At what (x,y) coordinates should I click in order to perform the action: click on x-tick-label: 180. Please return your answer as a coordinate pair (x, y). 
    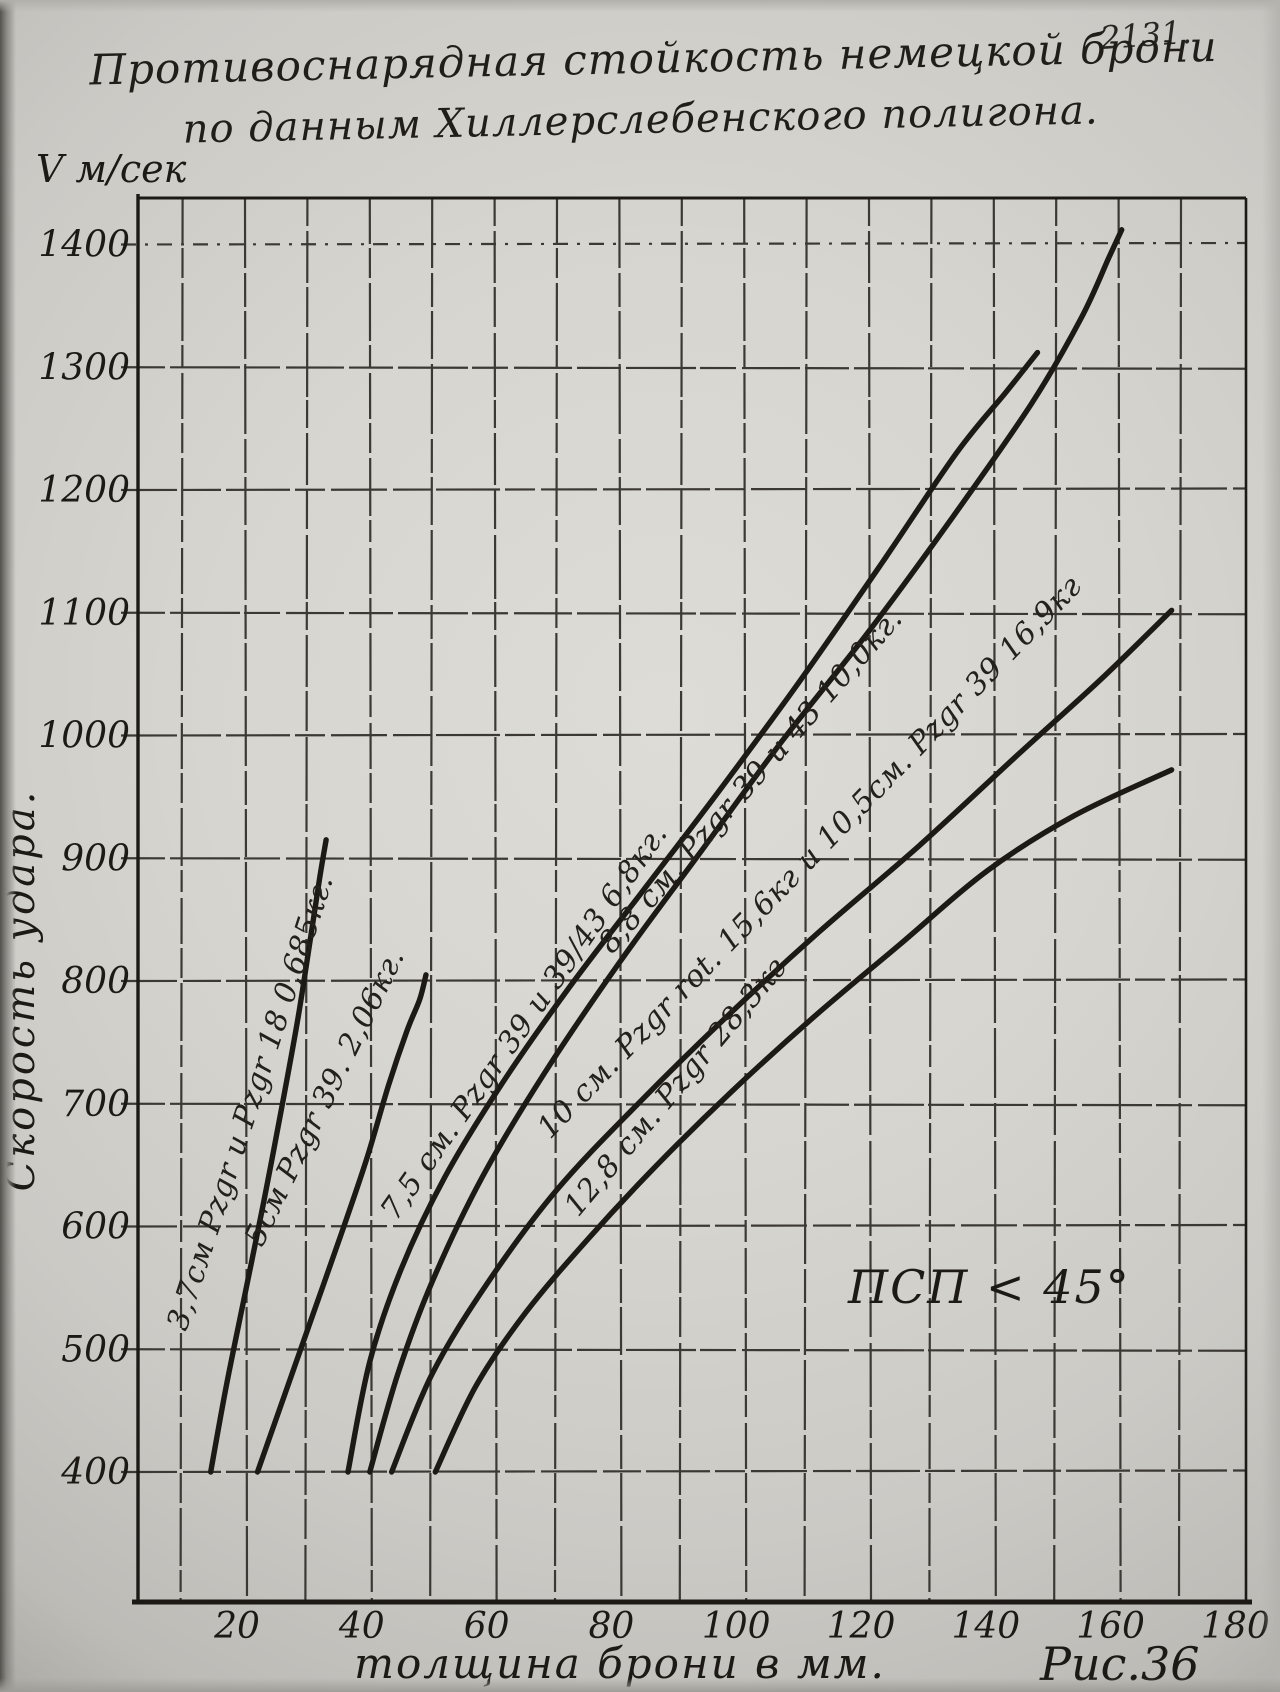
    Looking at the image, I should click on (1235, 1626).